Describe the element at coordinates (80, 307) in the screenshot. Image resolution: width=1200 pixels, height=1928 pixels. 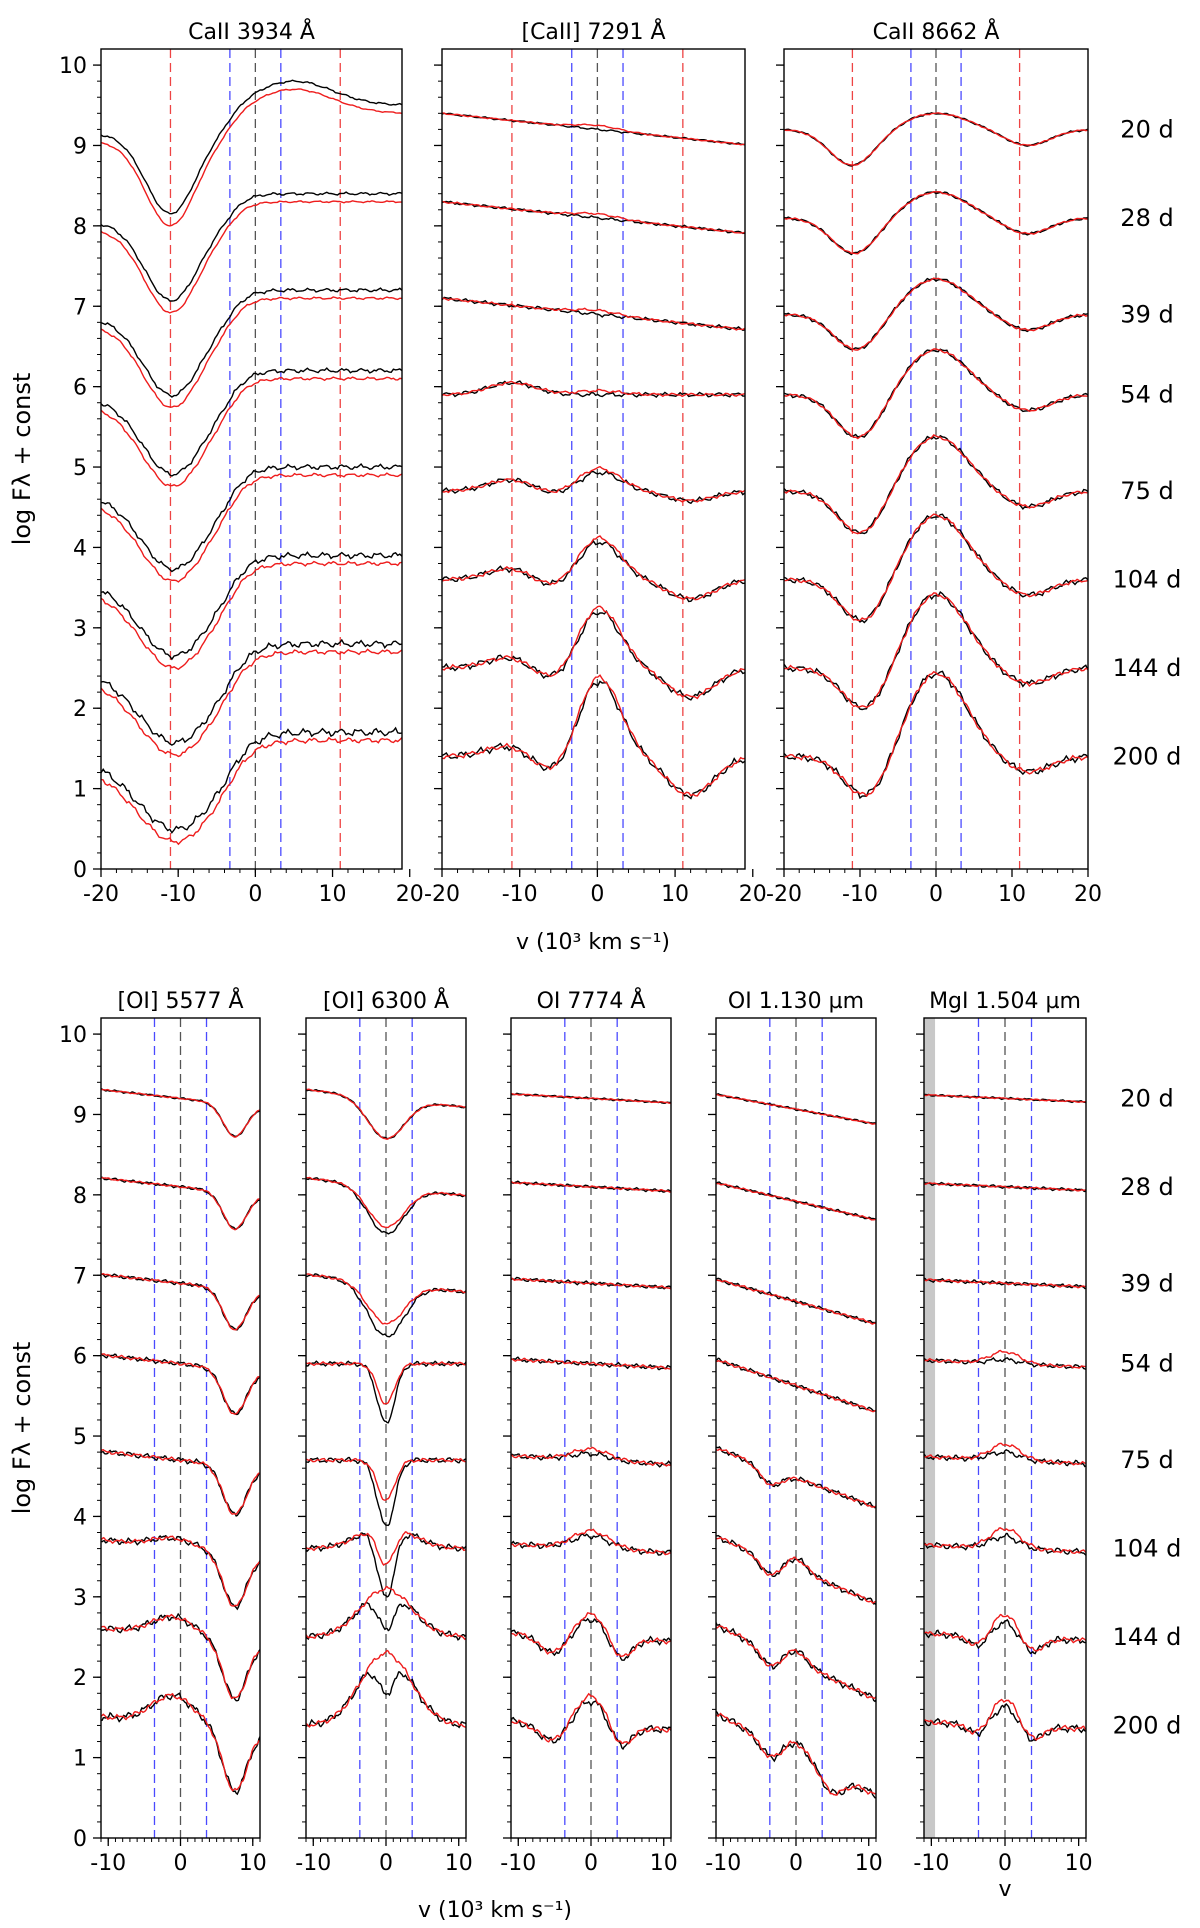
I see `y-tick-label: 7` at that location.